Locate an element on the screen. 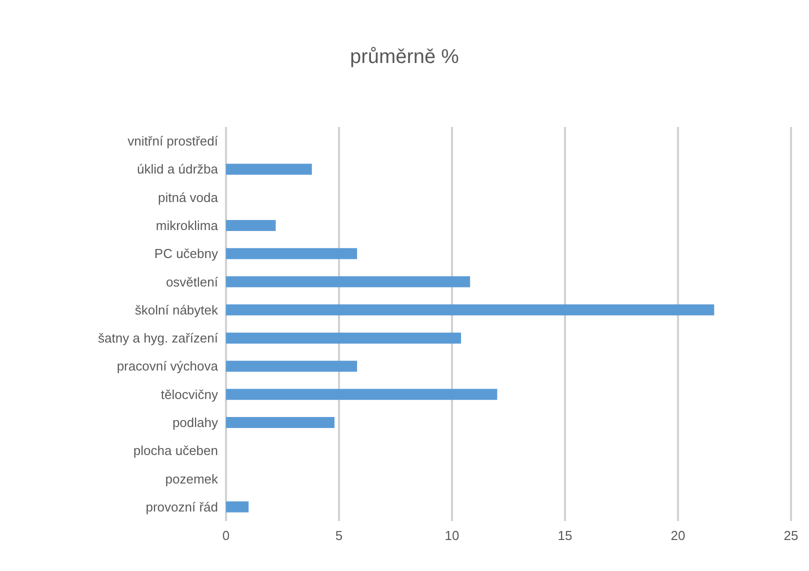  y-tick-label: školní nábytek is located at coordinates (176, 310).